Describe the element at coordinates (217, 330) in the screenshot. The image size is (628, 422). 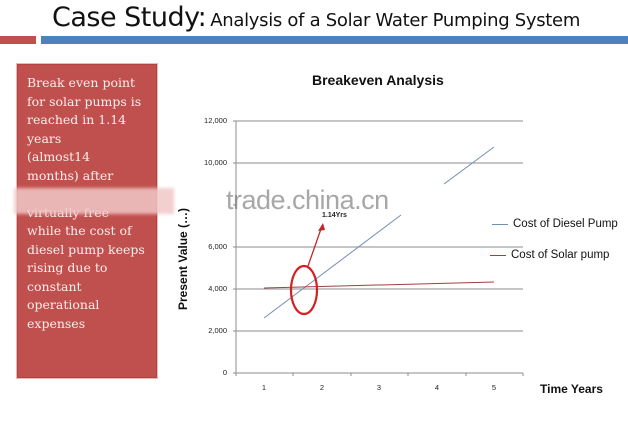
I see `y-tick: 2,000` at that location.